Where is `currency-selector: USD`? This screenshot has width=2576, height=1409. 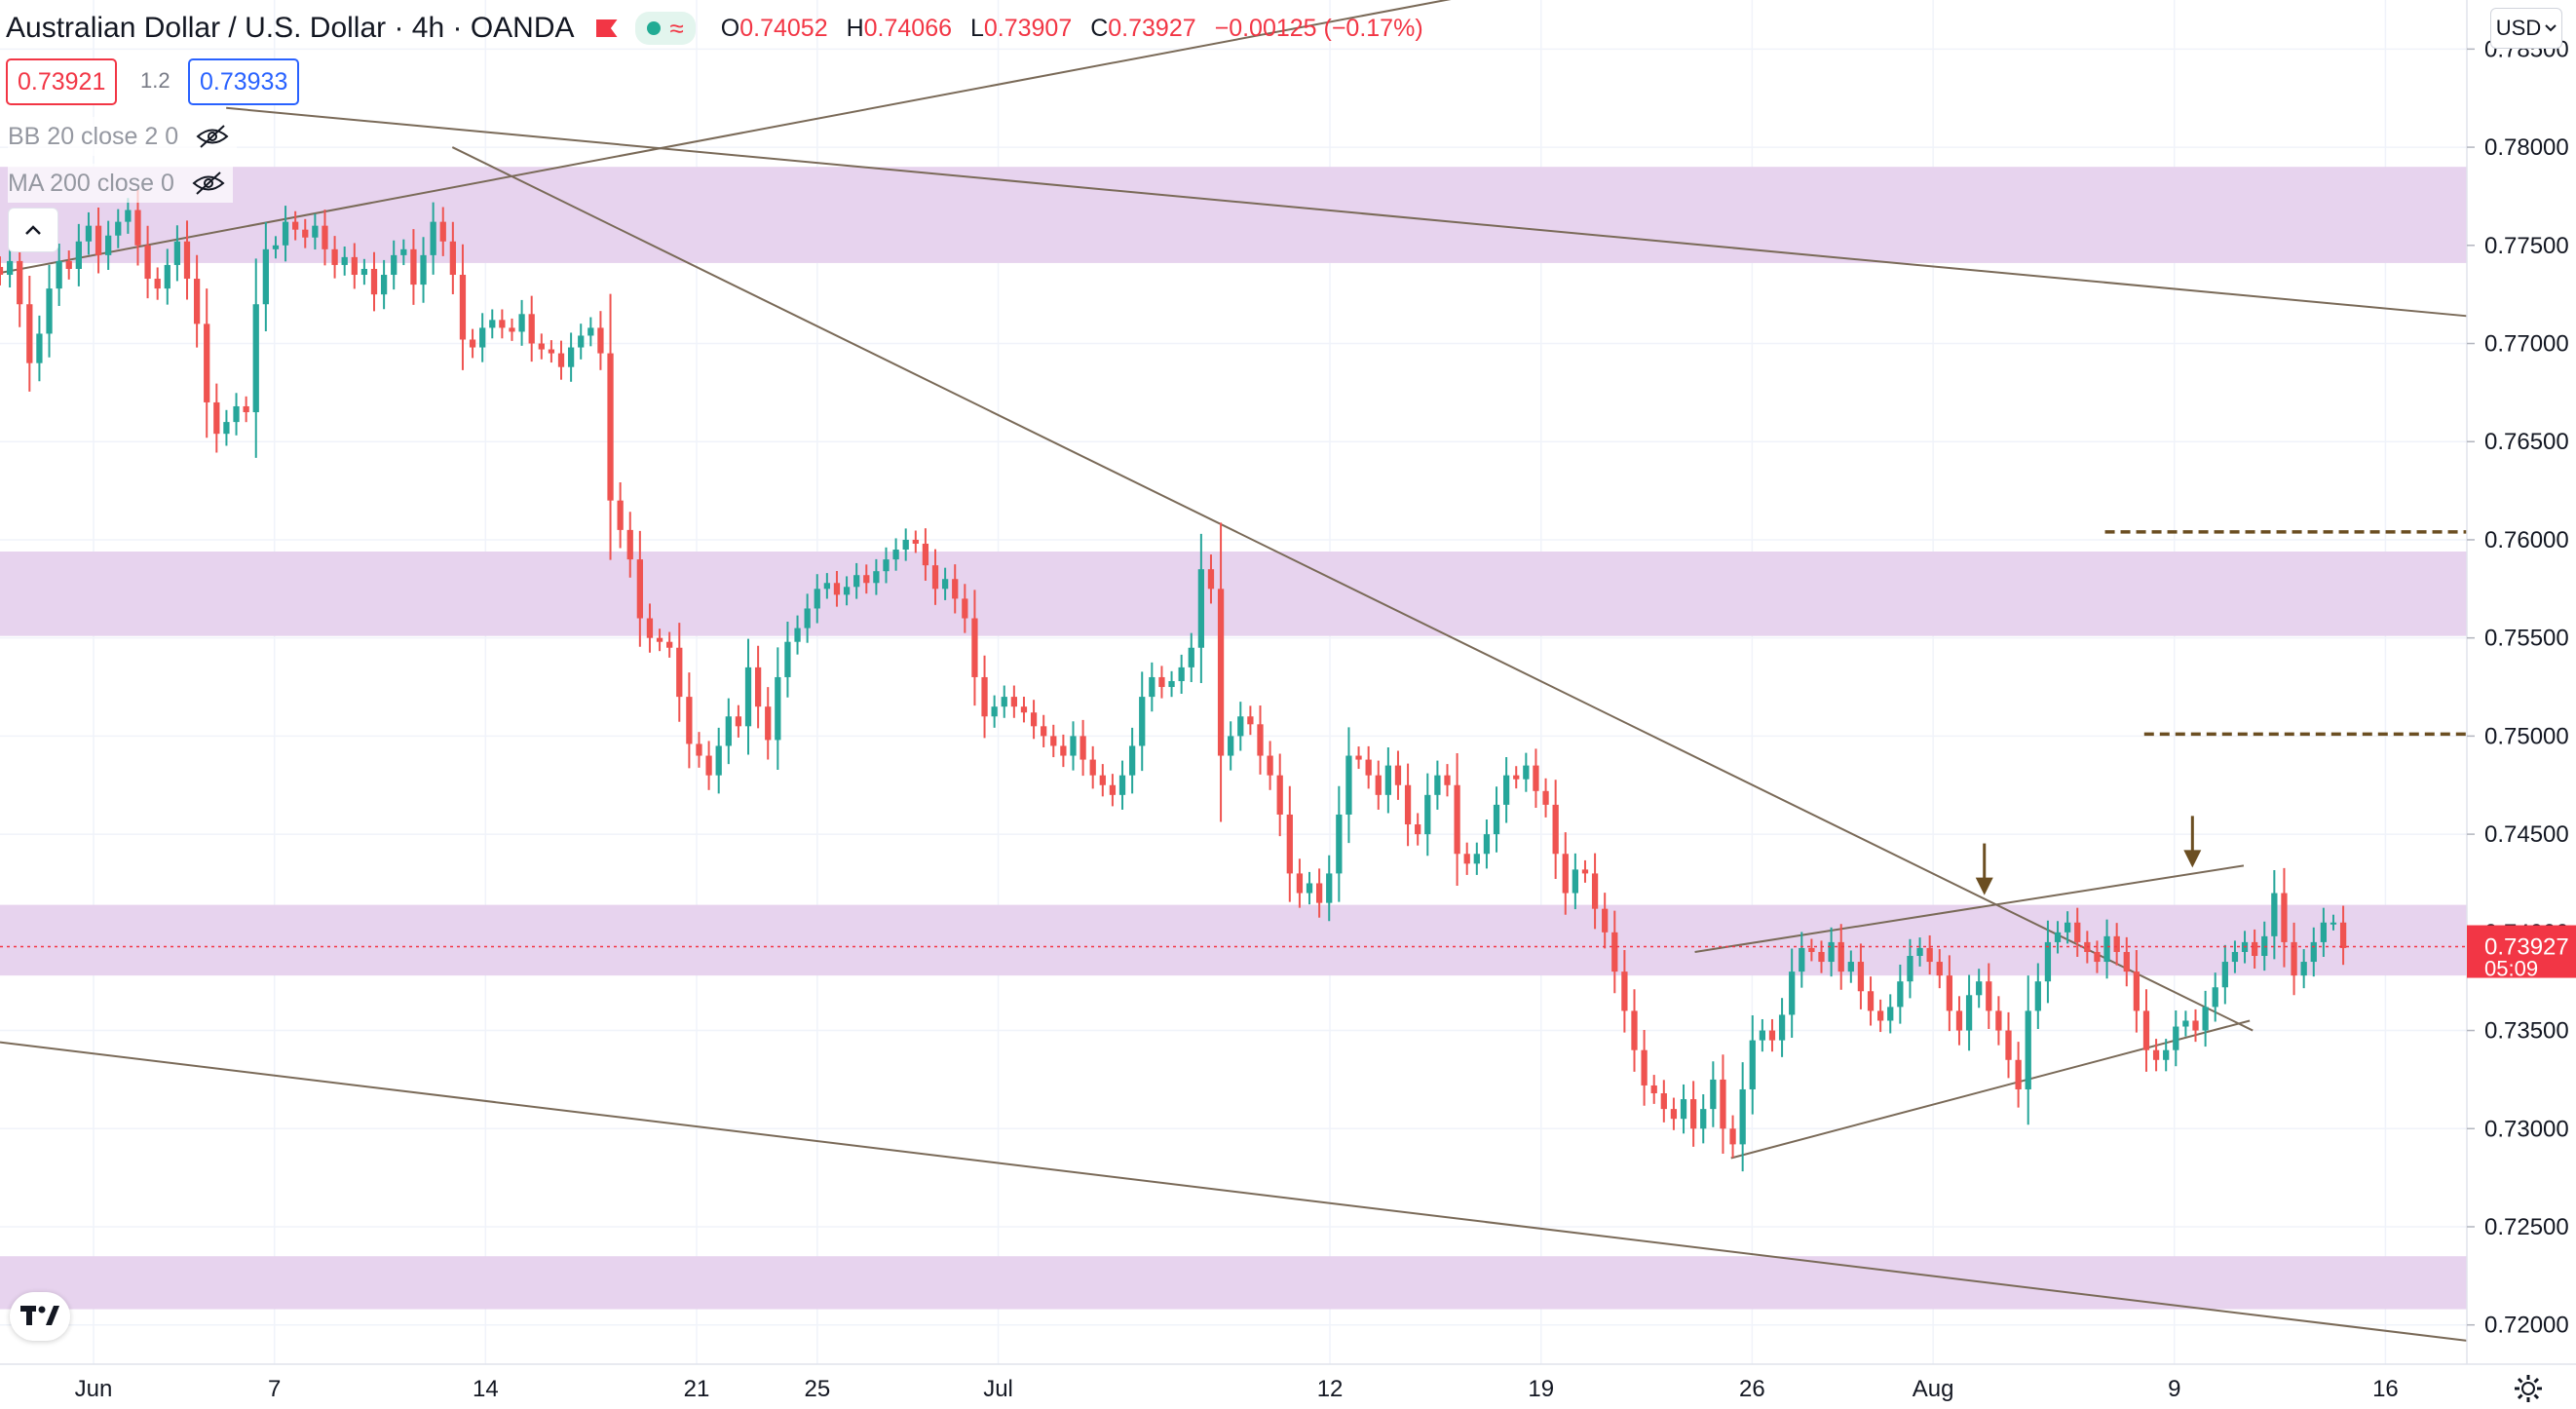
currency-selector: USD is located at coordinates (2526, 28).